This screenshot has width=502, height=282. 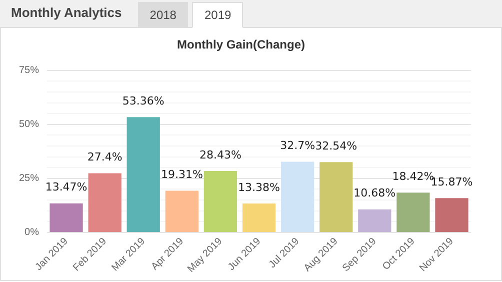 I want to click on chart-title: Monthly Analytics, so click(x=66, y=13).